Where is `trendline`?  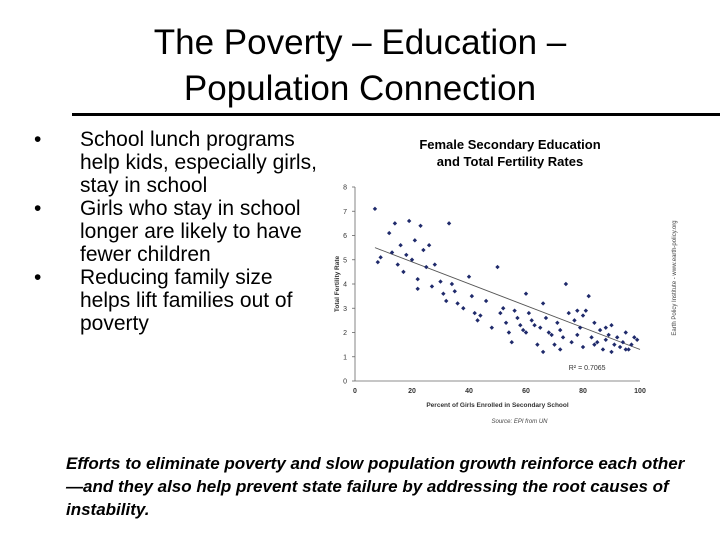 trendline is located at coordinates (507, 298).